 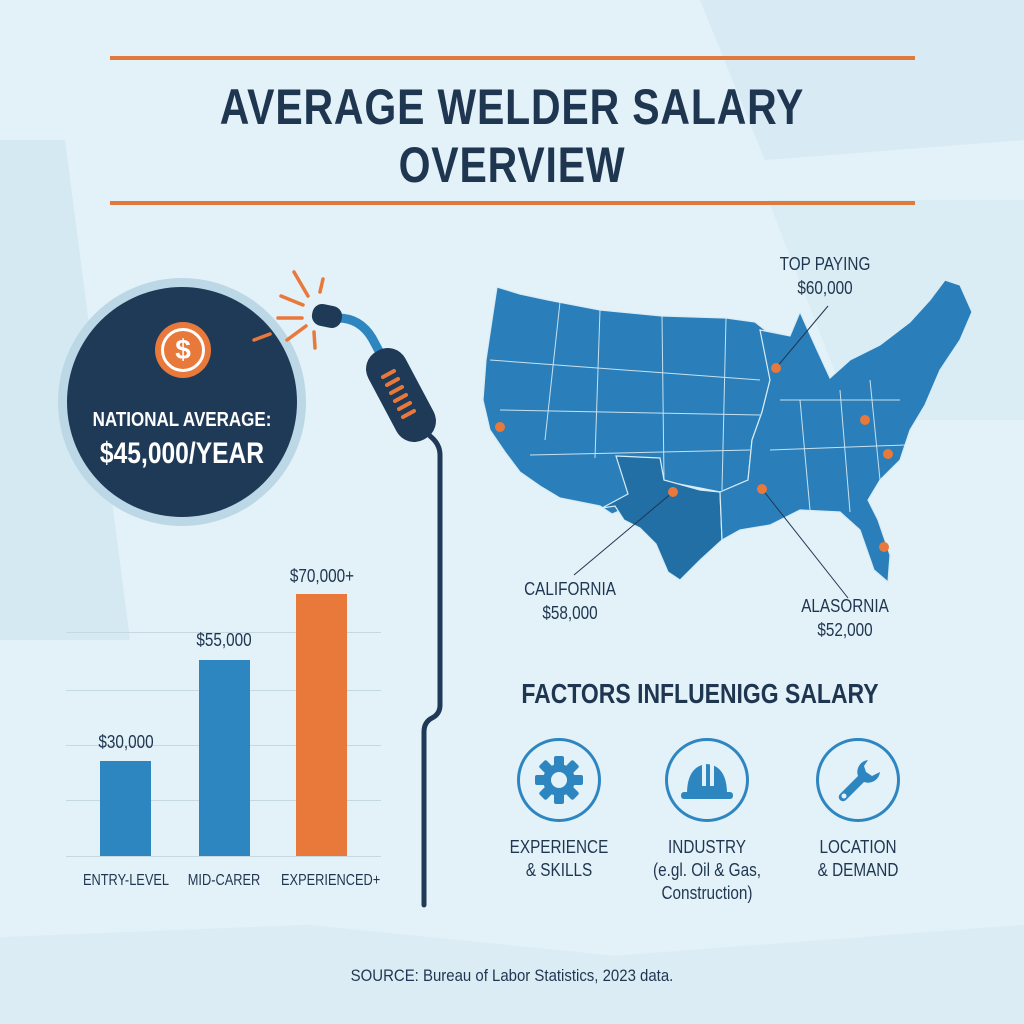 What do you see at coordinates (570, 589) in the screenshot?
I see `map-label-title: CALIFORNIA` at bounding box center [570, 589].